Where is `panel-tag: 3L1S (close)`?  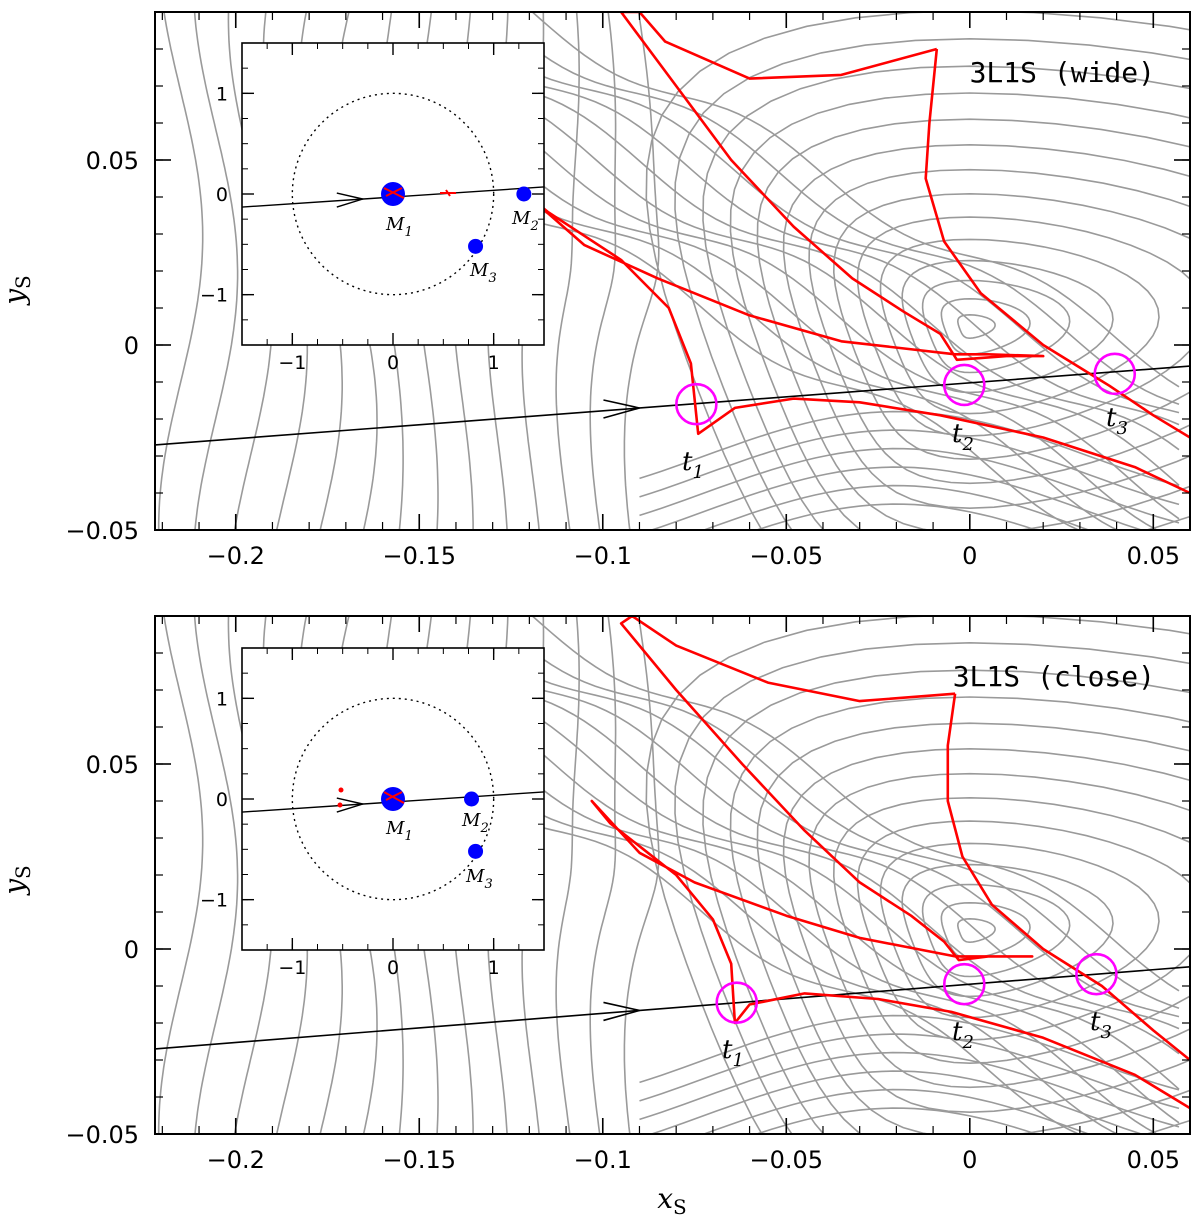
panel-tag: 3L1S (close) is located at coordinates (1054, 676).